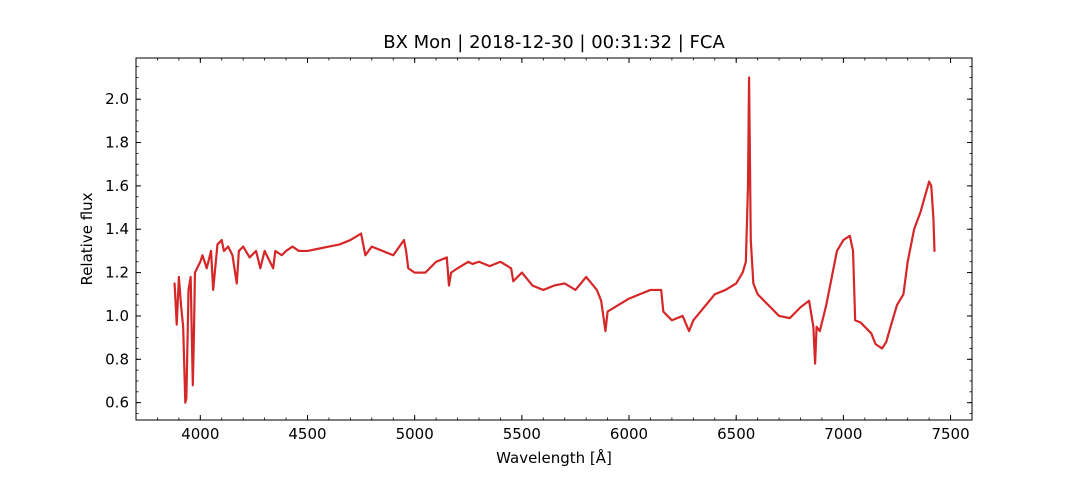 The height and width of the screenshot is (480, 1080). Describe the element at coordinates (200, 434) in the screenshot. I see `x-tick-label: 4000` at that location.